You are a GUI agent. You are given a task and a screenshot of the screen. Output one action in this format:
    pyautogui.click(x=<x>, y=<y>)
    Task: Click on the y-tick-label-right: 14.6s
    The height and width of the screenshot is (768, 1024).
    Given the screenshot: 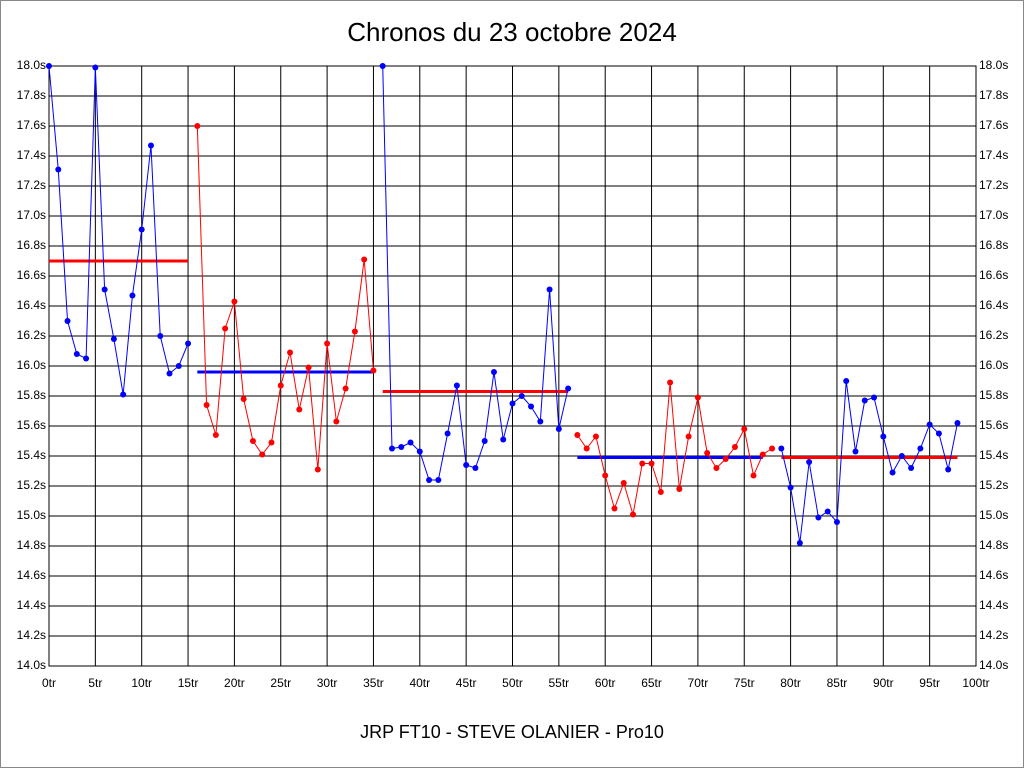 What is the action you would take?
    pyautogui.click(x=993, y=575)
    